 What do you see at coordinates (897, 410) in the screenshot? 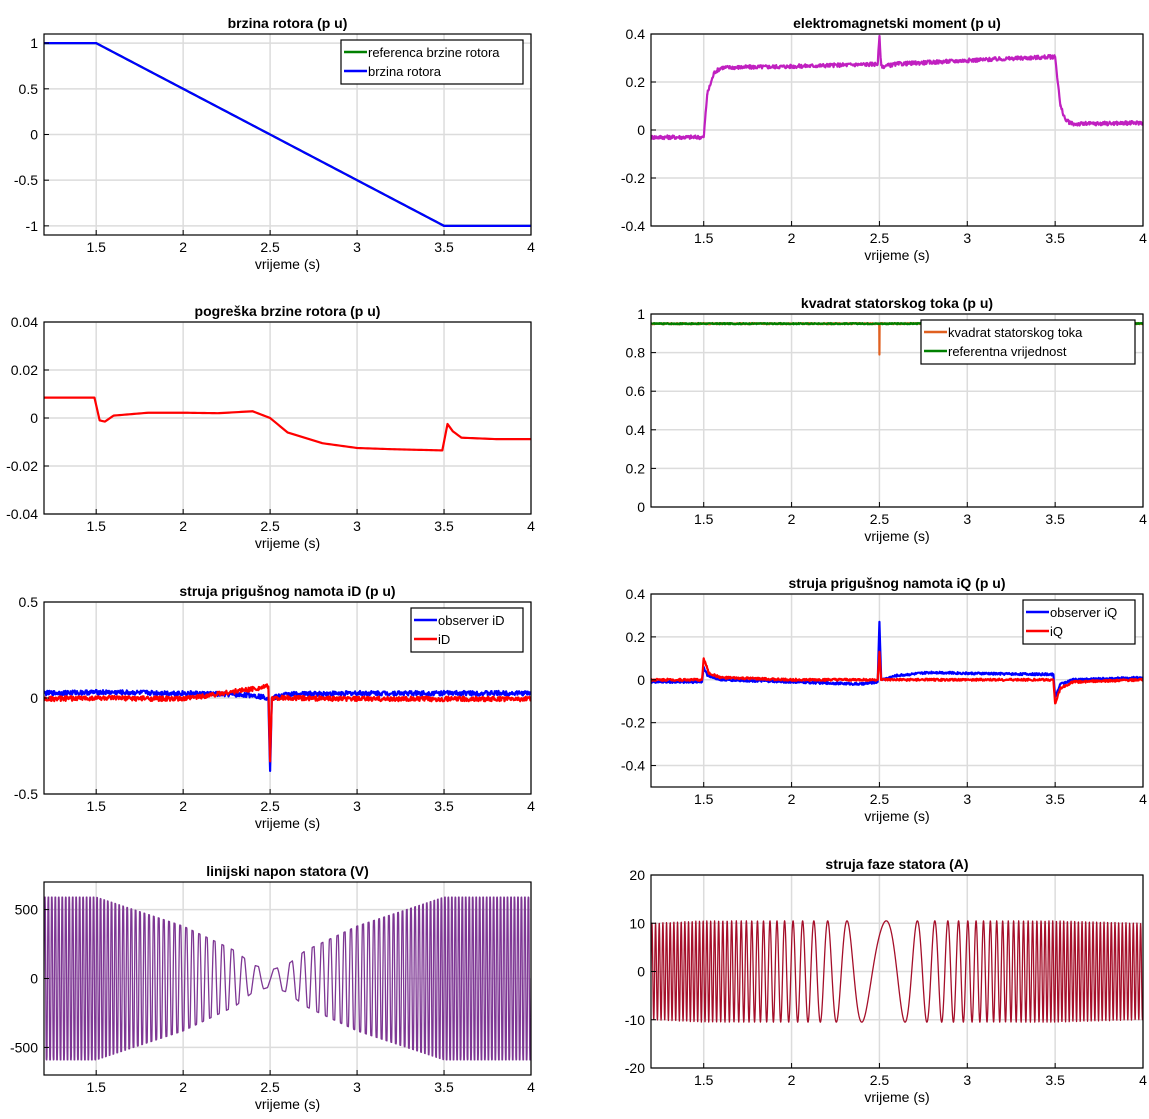
I see `axes-box` at bounding box center [897, 410].